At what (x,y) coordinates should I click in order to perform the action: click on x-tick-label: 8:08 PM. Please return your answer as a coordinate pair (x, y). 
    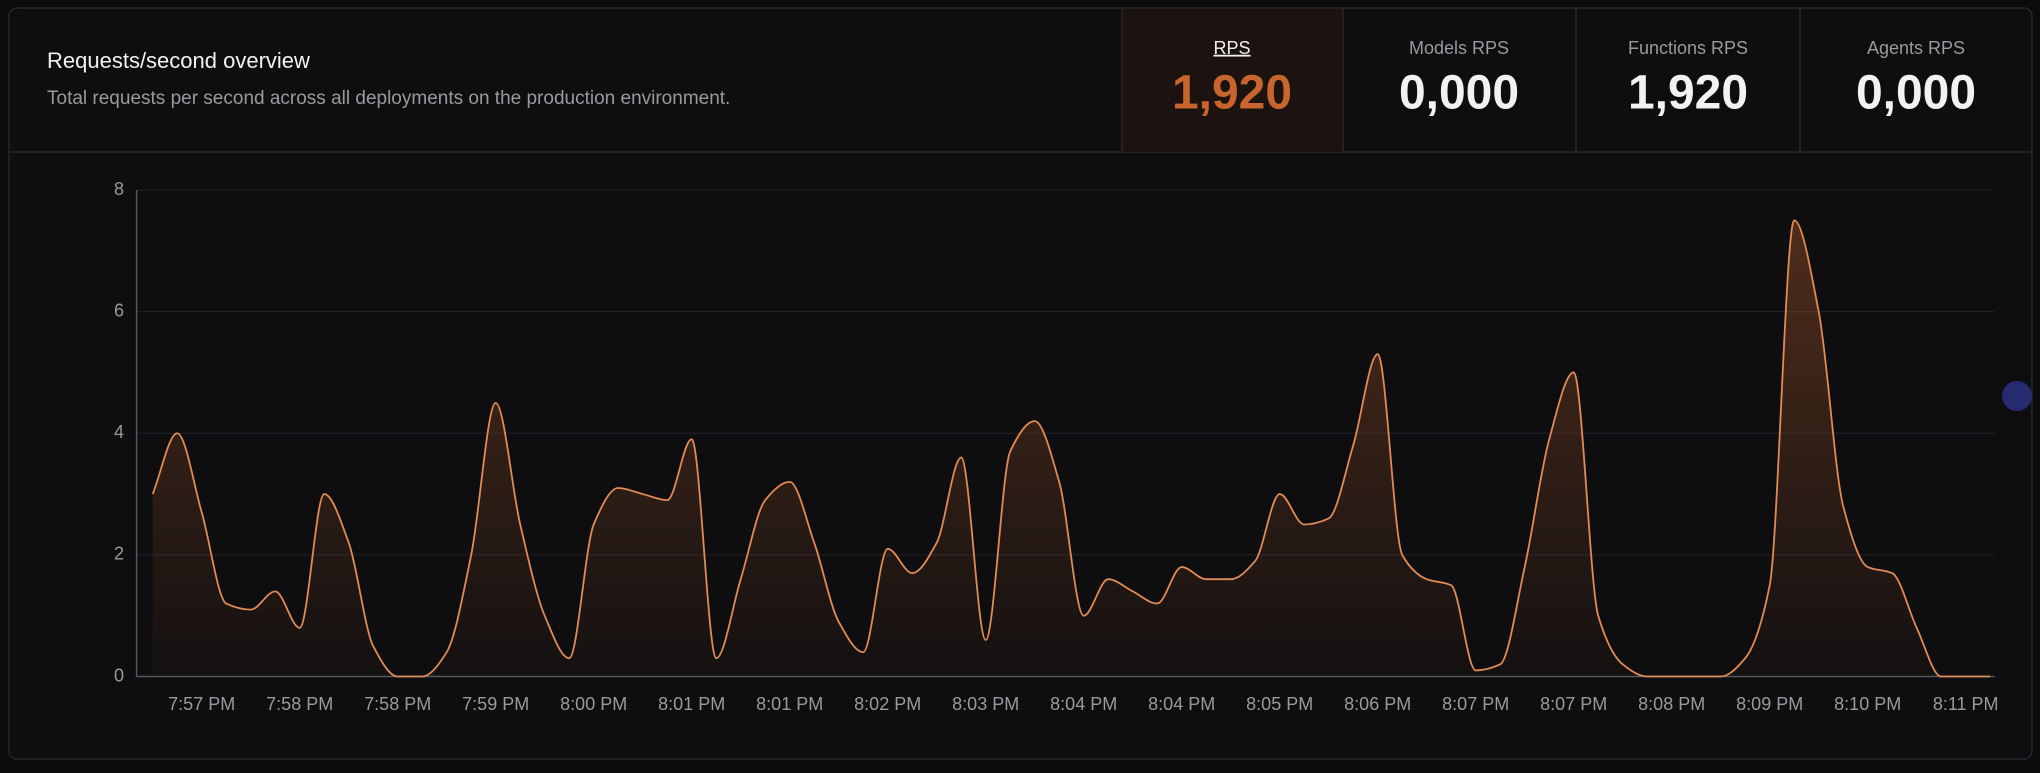
    Looking at the image, I should click on (1671, 704).